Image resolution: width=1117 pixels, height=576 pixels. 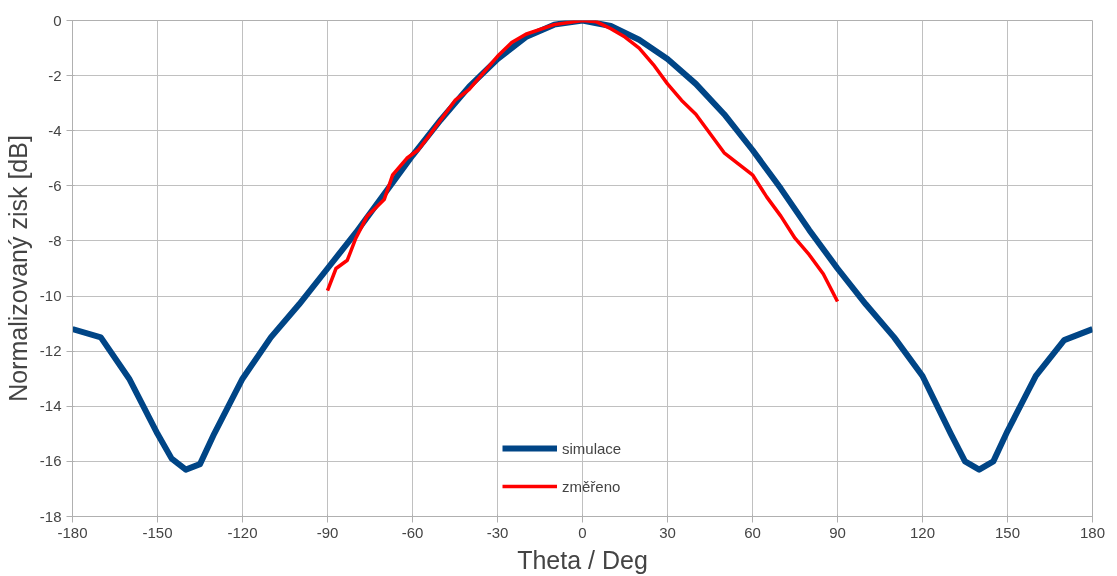 What do you see at coordinates (837, 532) in the screenshot?
I see `x-tick-label: 90` at bounding box center [837, 532].